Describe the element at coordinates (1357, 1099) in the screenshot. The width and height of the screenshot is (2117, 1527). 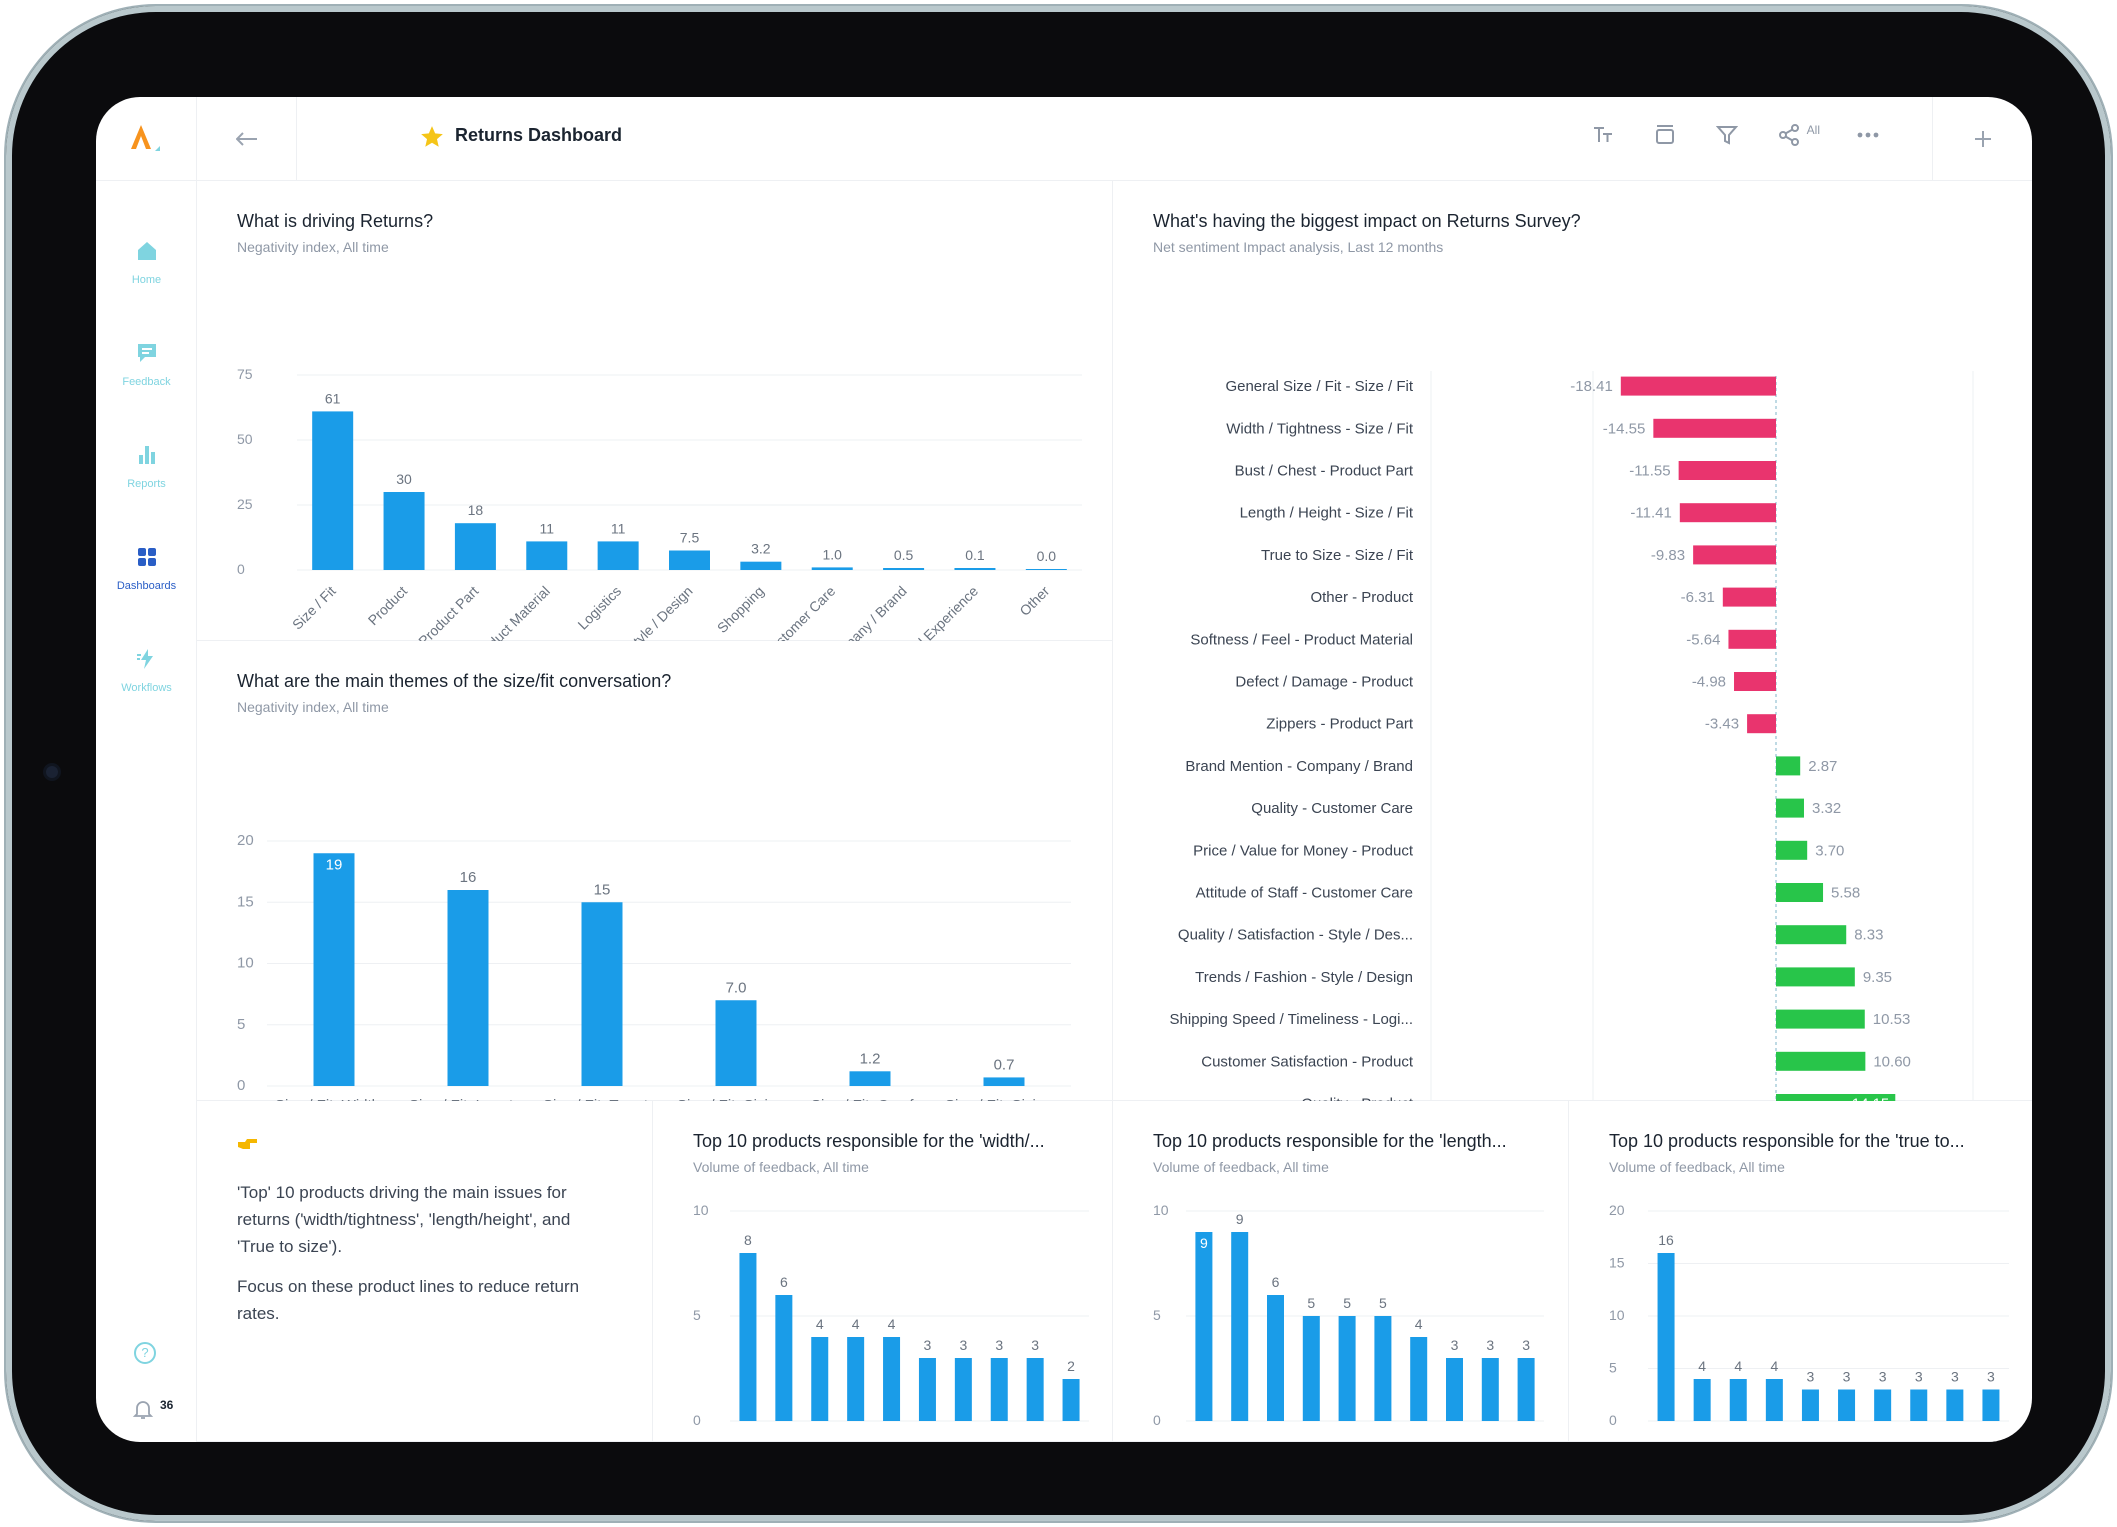
I see `category-label: Quality - Product` at that location.